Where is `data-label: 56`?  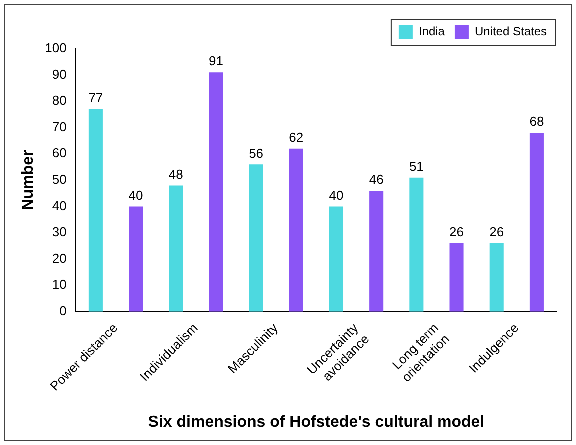 data-label: 56 is located at coordinates (256, 153).